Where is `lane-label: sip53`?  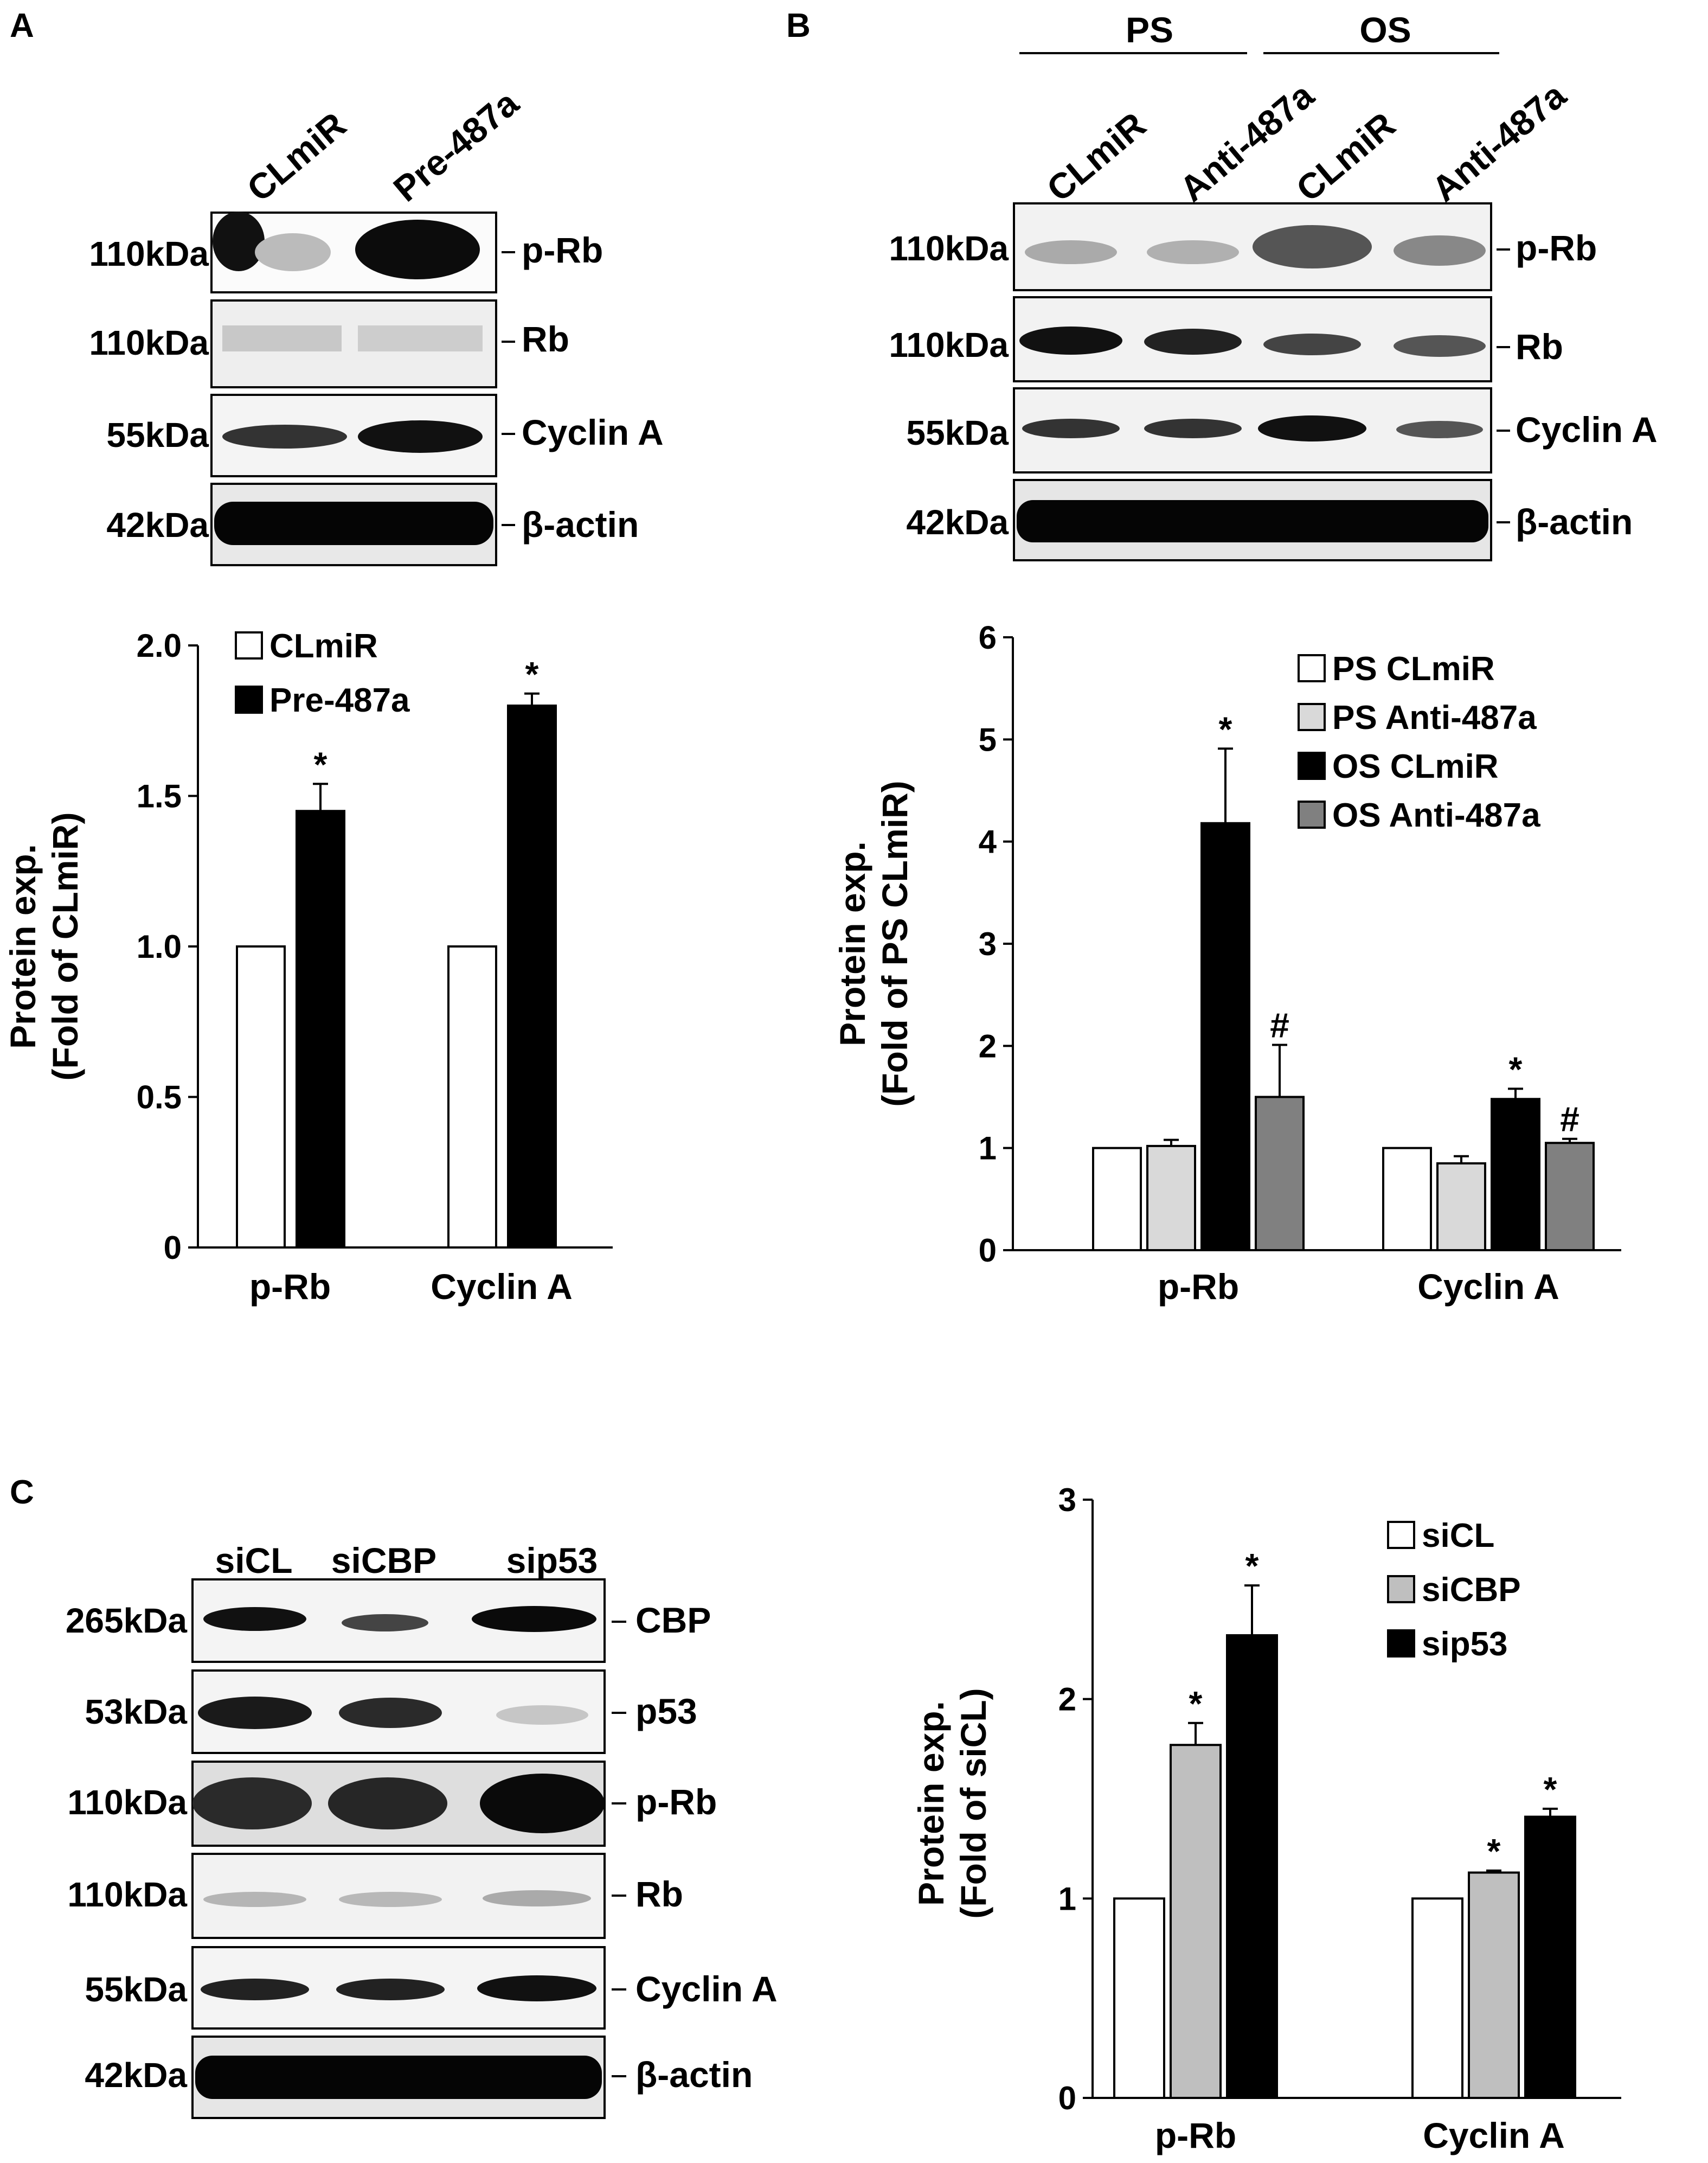 lane-label: sip53 is located at coordinates (552, 1560).